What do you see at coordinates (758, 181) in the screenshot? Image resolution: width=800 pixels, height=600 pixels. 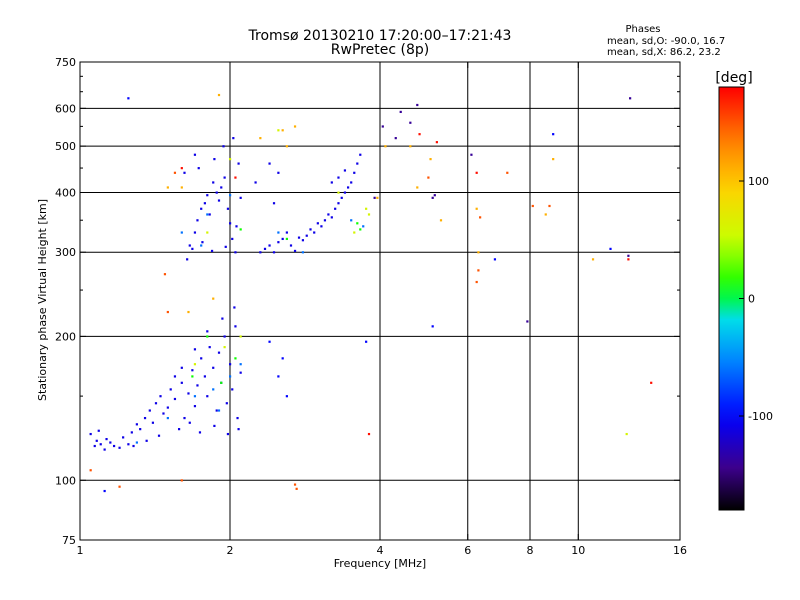 I see `colorbar-tick-label: 100` at bounding box center [758, 181].